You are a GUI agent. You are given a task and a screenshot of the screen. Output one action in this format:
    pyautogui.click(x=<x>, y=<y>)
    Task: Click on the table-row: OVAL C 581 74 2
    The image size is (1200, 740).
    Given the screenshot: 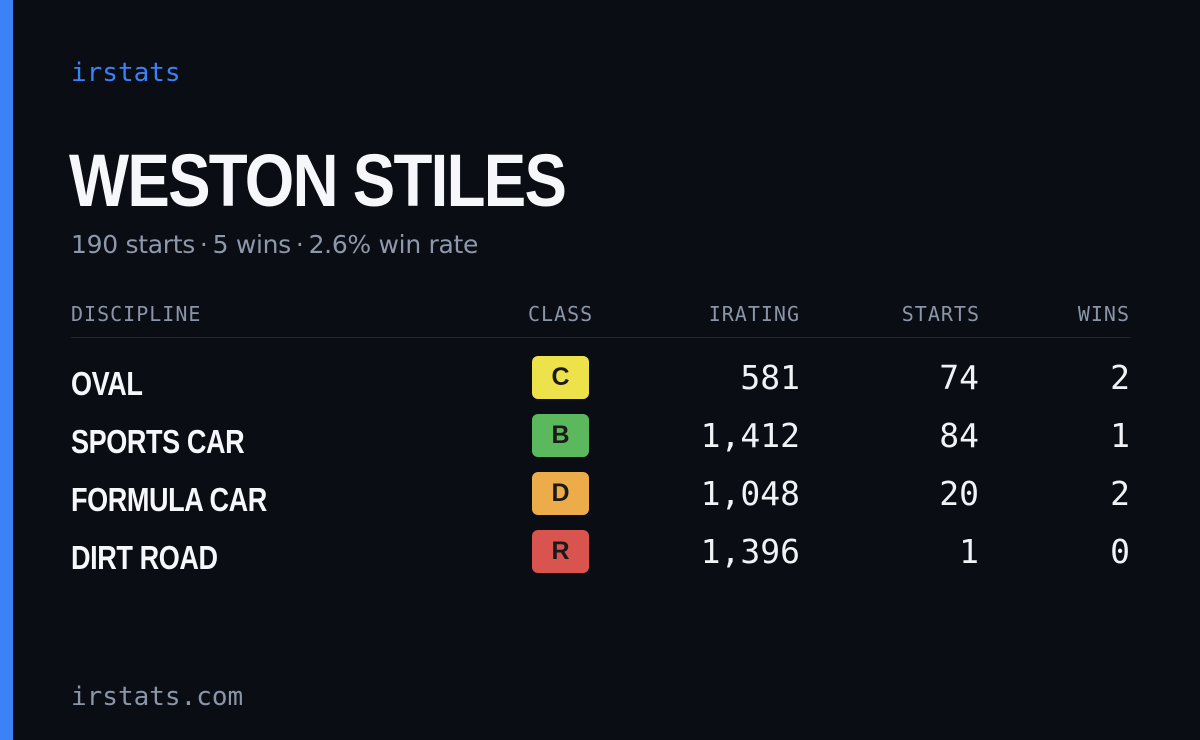 What is the action you would take?
    pyautogui.click(x=601, y=379)
    